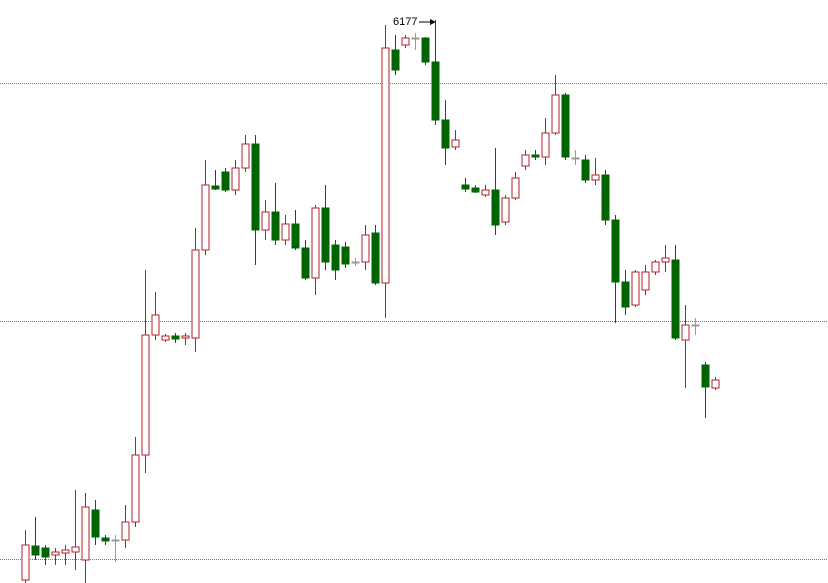 The width and height of the screenshot is (828, 583). I want to click on peak-annotation: 6177, so click(405, 22).